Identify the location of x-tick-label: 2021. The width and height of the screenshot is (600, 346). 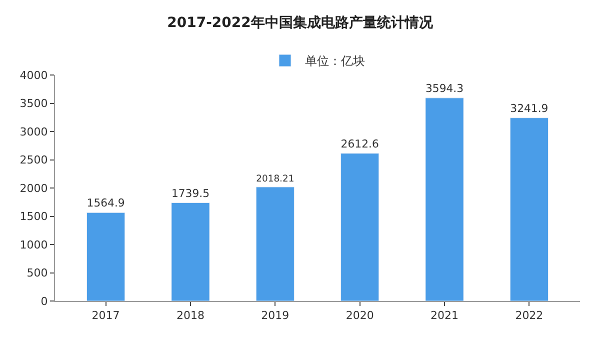
(444, 315).